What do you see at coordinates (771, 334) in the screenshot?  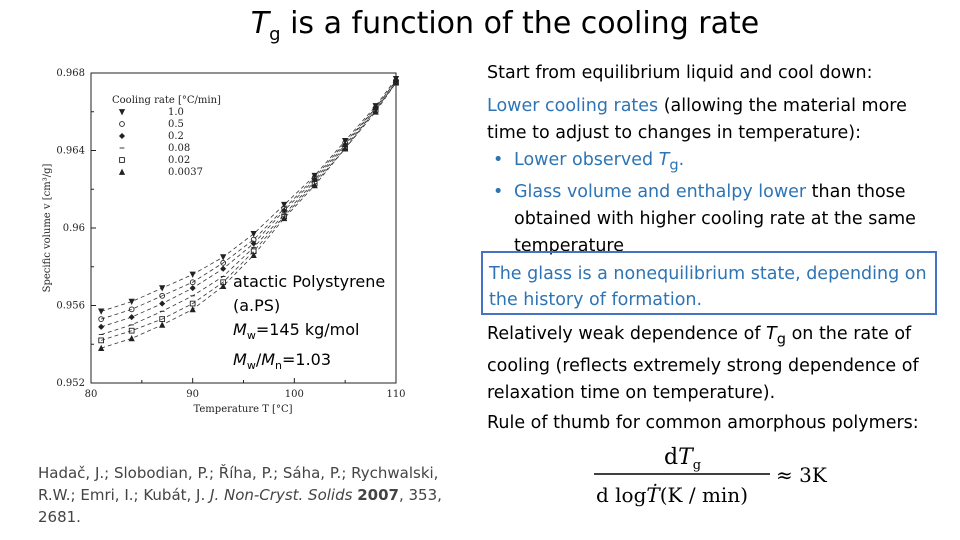 I see `p3-t-symbol: T` at bounding box center [771, 334].